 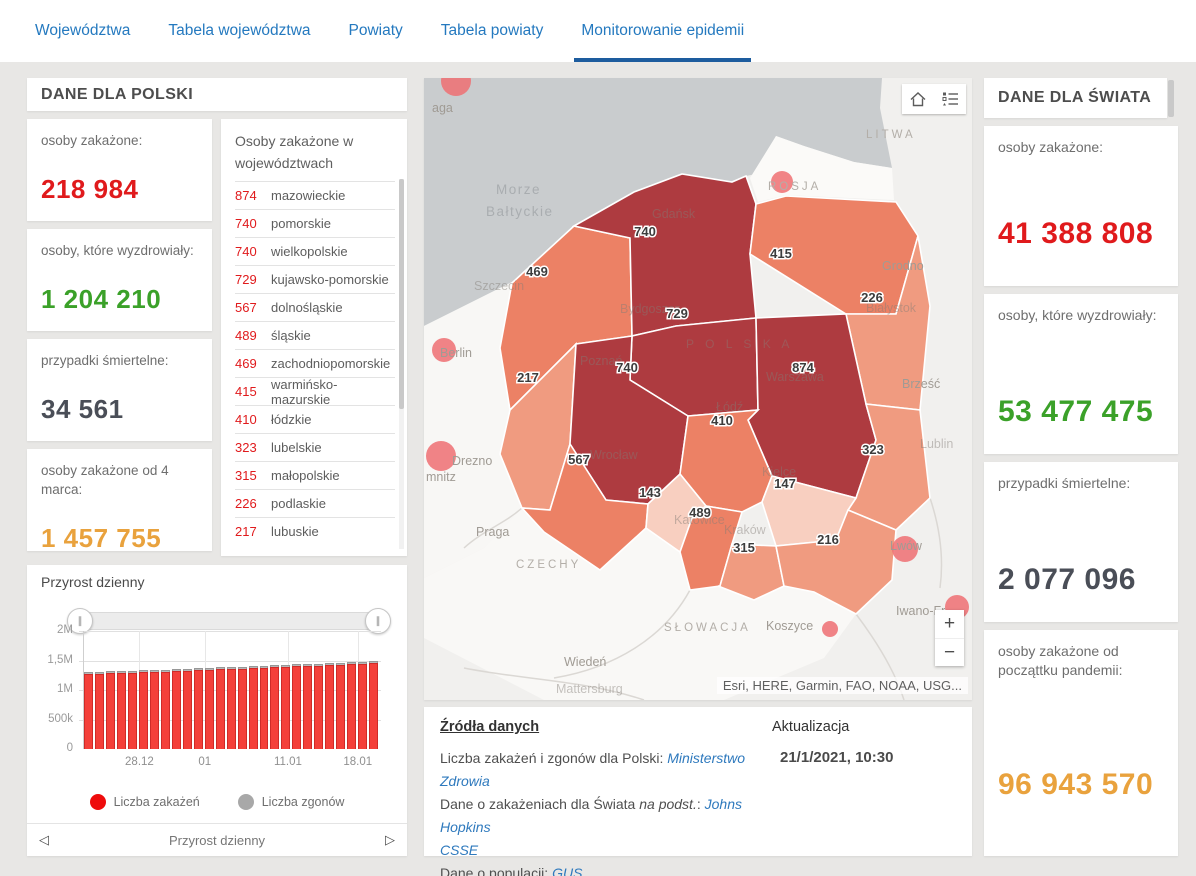 I want to click on voivodeship-name: wielkopolskie, so click(x=309, y=251).